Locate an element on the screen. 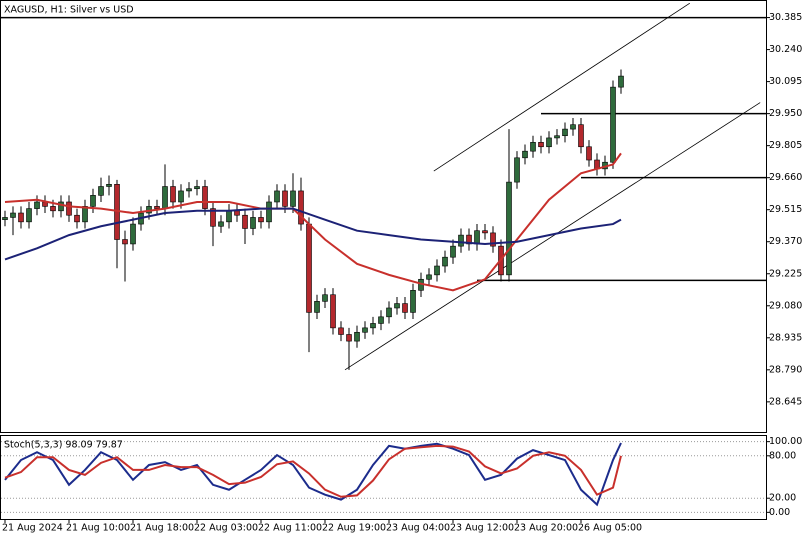 Image resolution: width=811 pixels, height=539 pixels. x-tick-label: 22 Aug 11:00 is located at coordinates (290, 528).